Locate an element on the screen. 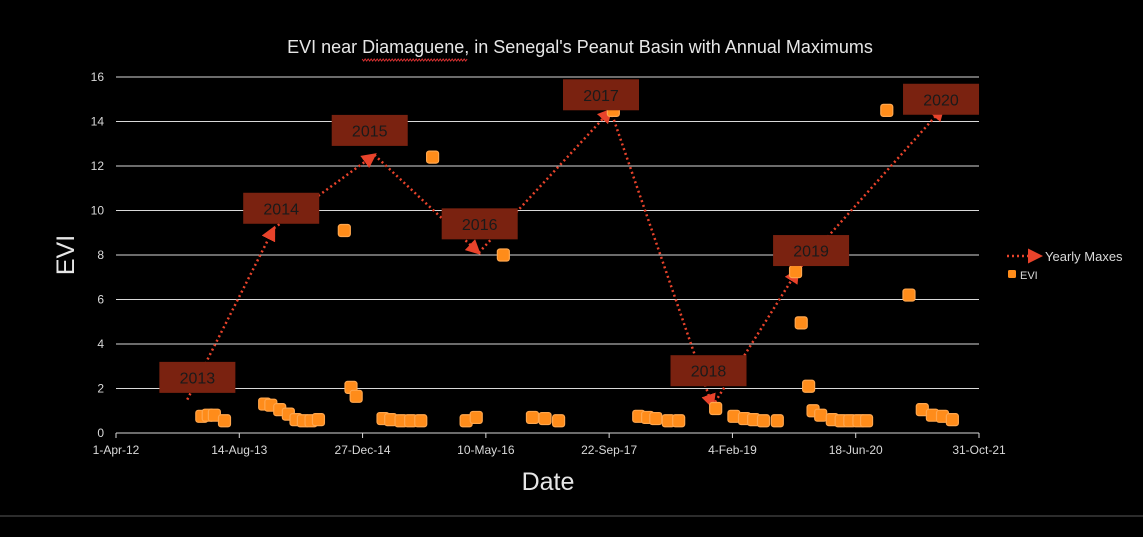 Image resolution: width=1143 pixels, height=537 pixels. year-annotation-label: 2020 is located at coordinates (941, 100).